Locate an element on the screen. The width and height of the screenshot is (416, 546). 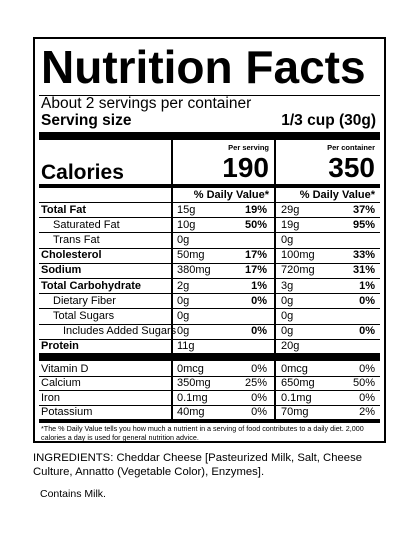
serving-amount: 40mg is located at coordinates (191, 412).